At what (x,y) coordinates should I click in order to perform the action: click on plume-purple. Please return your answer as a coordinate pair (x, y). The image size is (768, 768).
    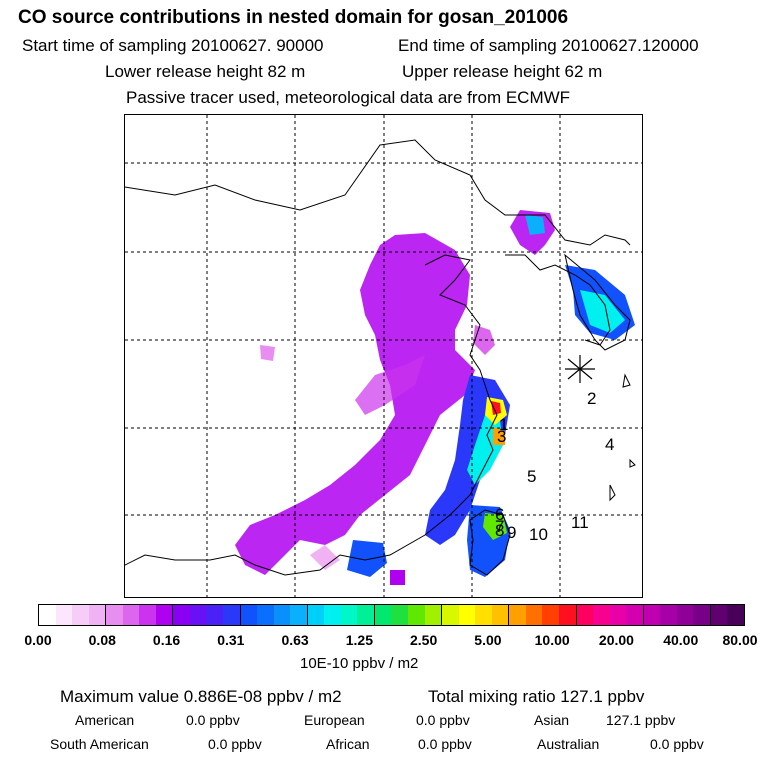
    Looking at the image, I should click on (355, 404).